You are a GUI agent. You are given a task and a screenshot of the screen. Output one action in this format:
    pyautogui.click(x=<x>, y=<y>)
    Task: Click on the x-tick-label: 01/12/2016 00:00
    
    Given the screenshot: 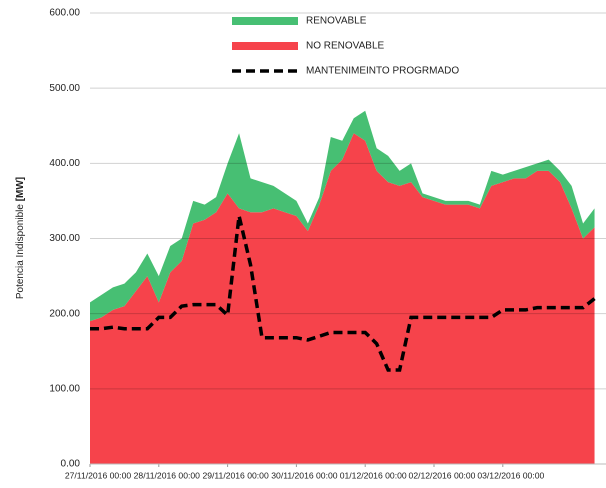 What is the action you would take?
    pyautogui.click(x=373, y=475)
    